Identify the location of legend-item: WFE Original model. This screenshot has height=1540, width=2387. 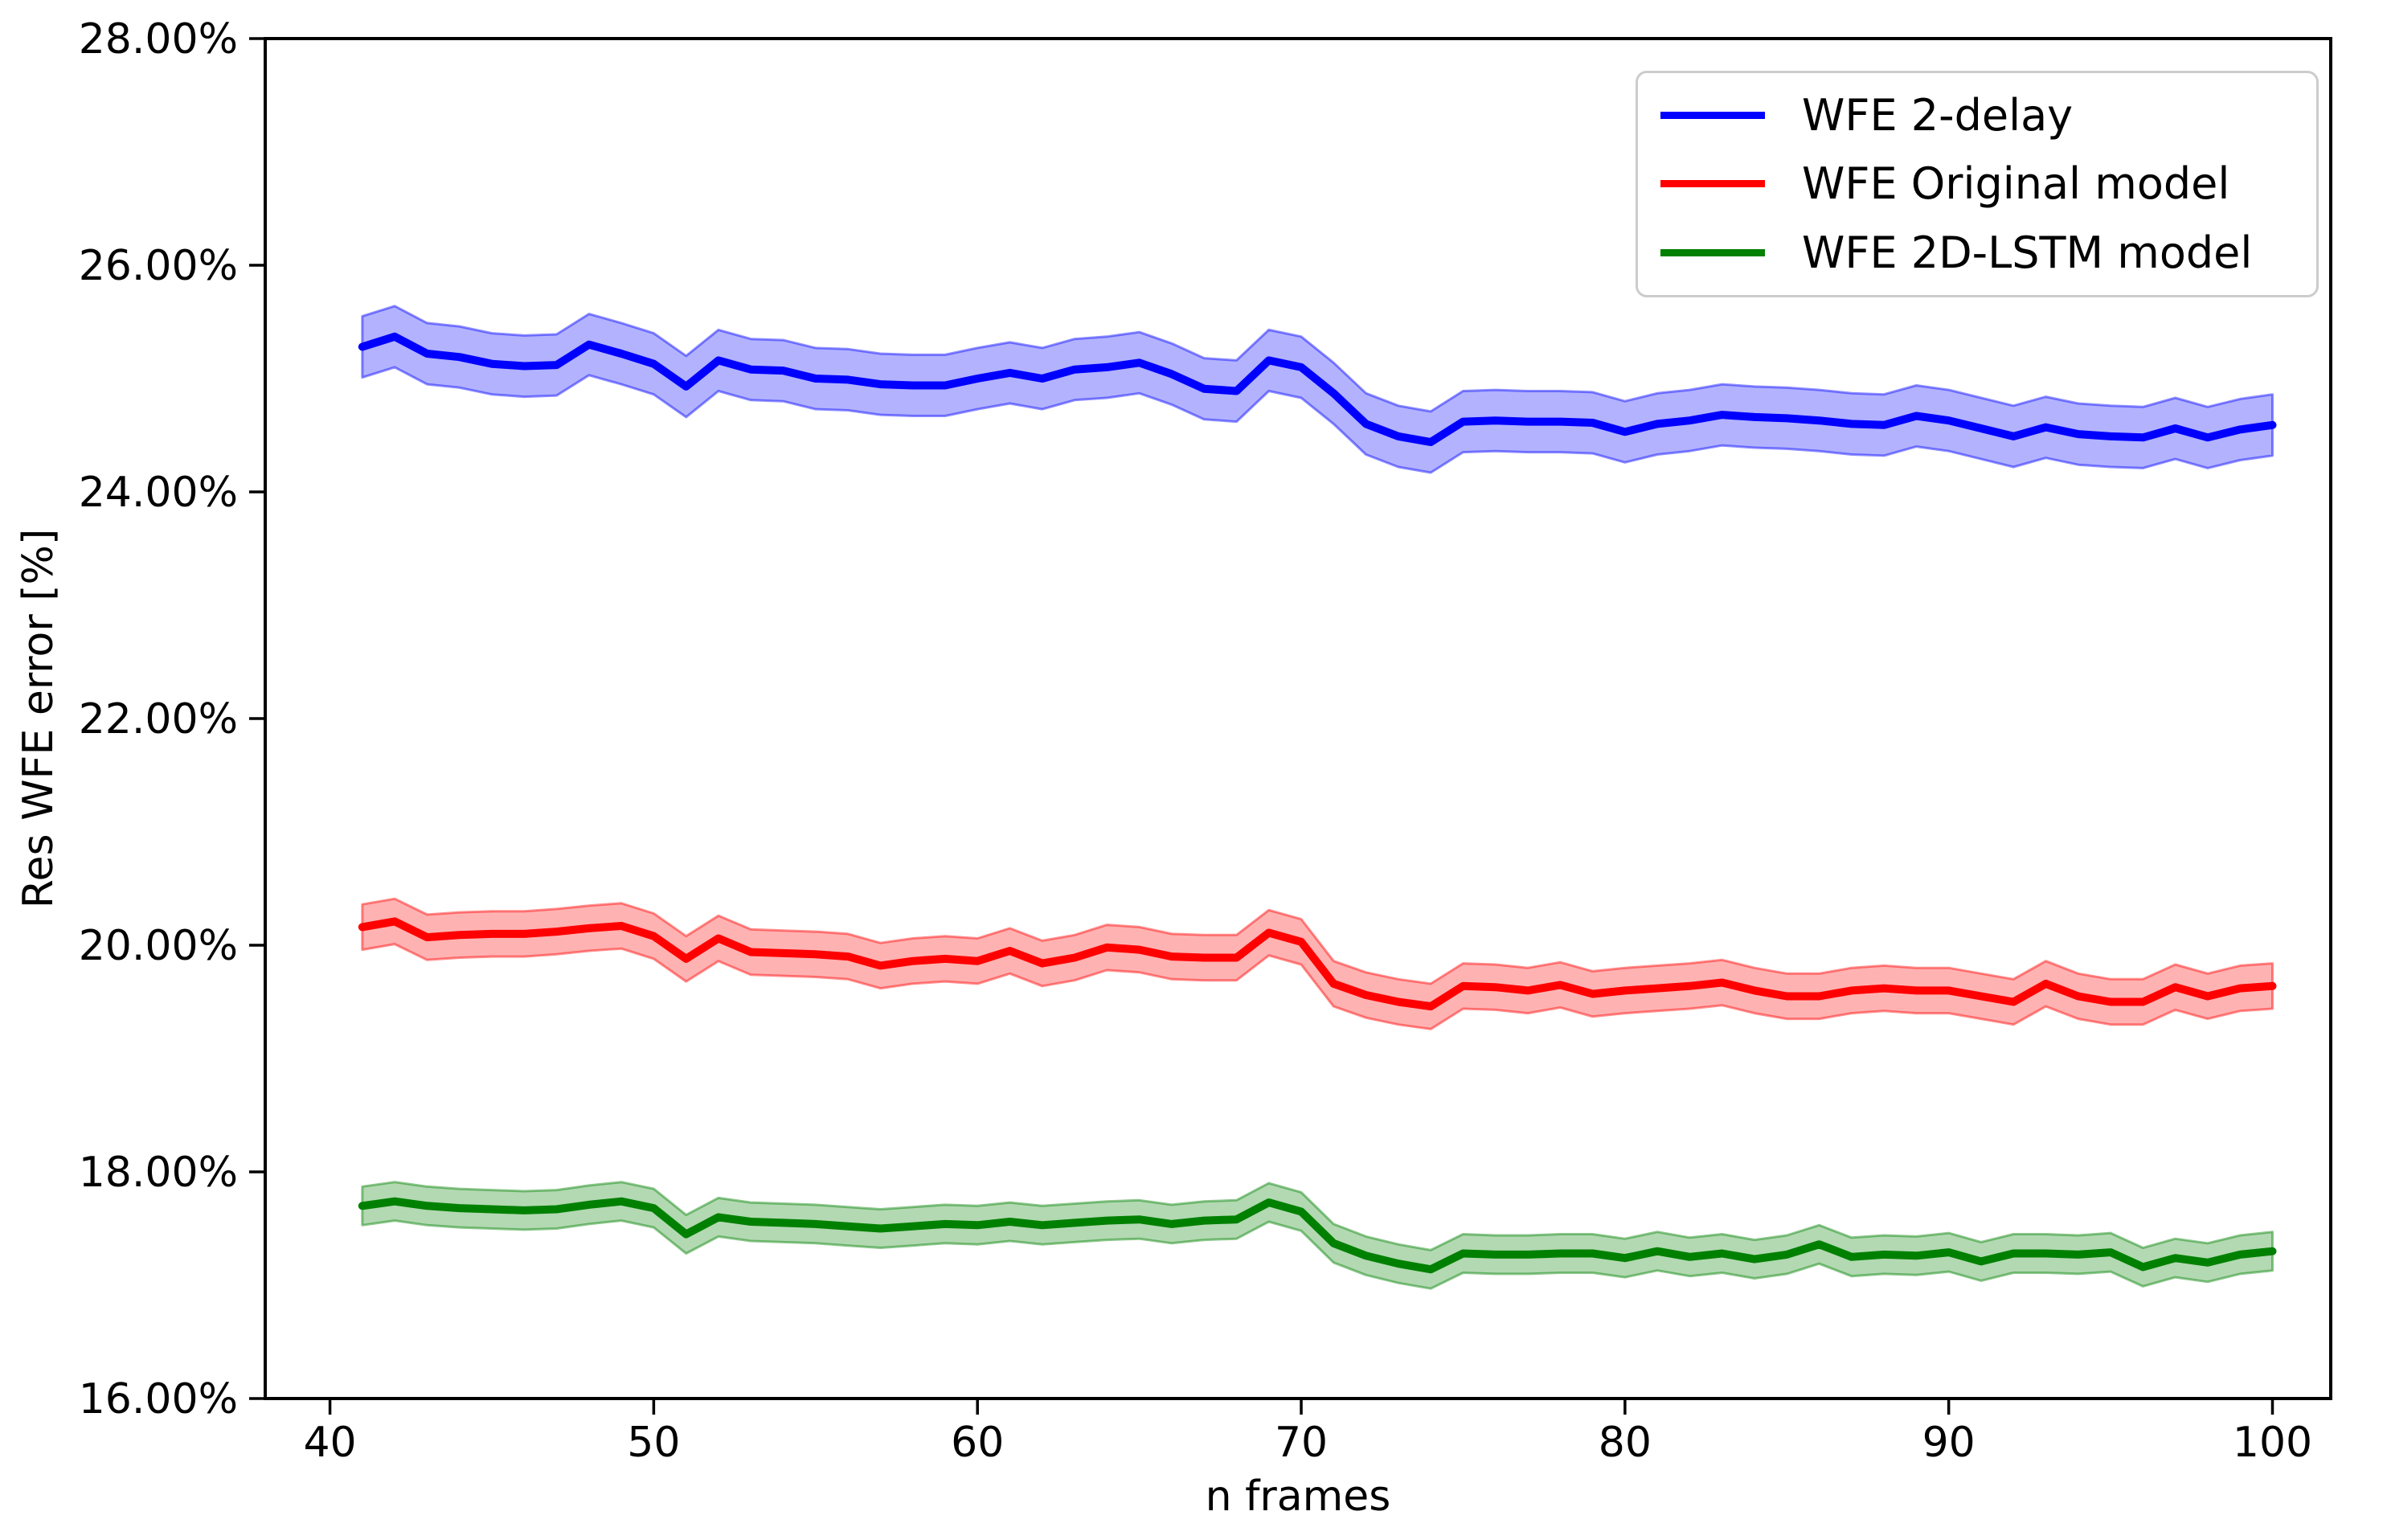
(1988, 184).